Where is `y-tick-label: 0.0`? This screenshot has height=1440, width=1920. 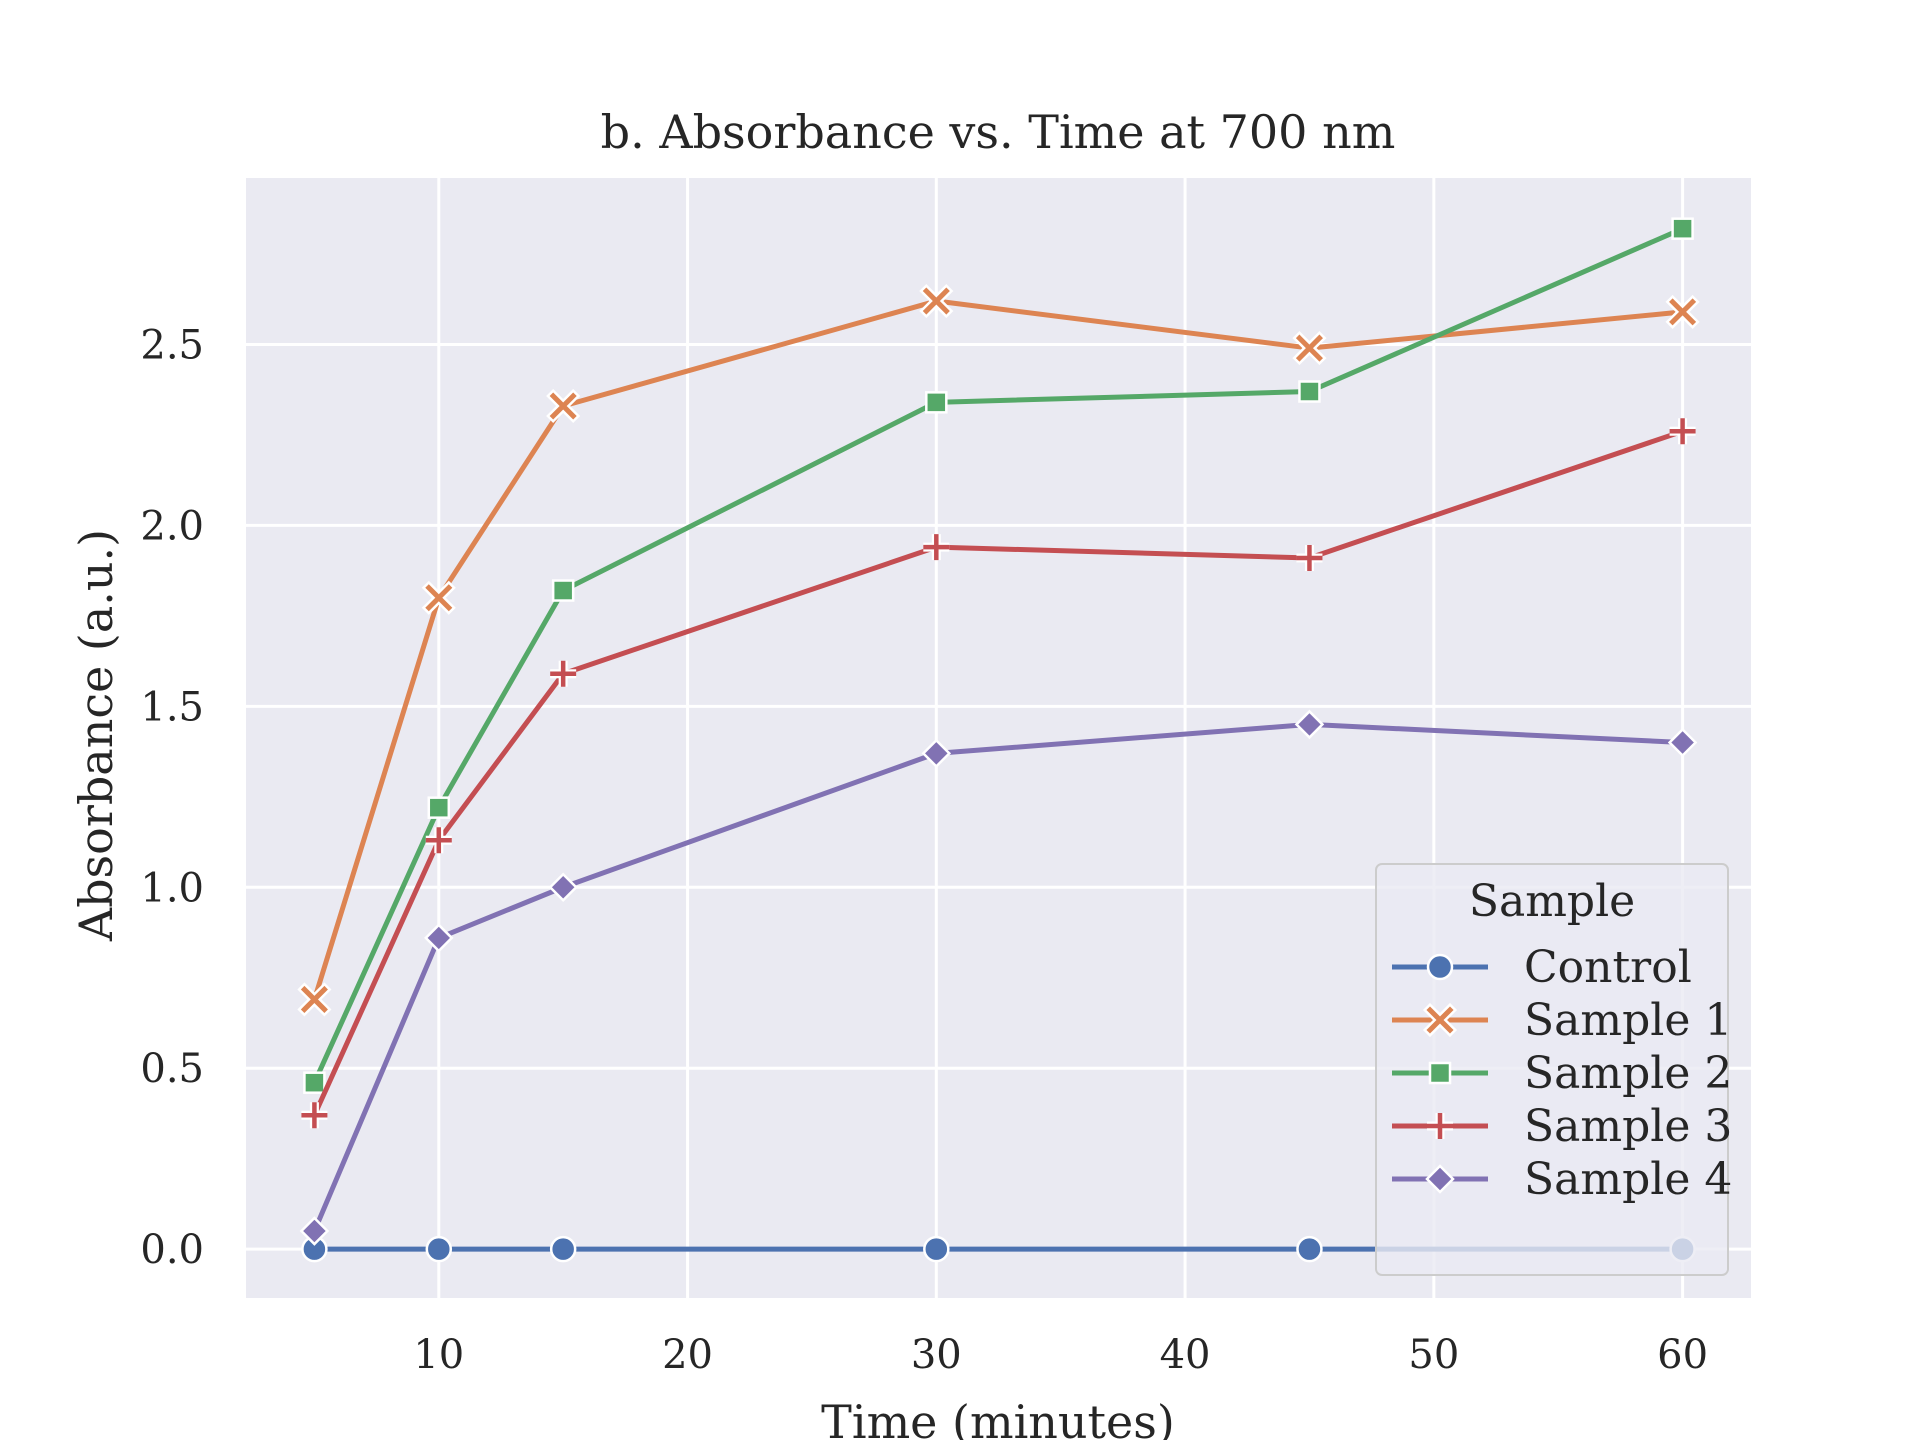 y-tick-label: 0.0 is located at coordinates (172, 1250).